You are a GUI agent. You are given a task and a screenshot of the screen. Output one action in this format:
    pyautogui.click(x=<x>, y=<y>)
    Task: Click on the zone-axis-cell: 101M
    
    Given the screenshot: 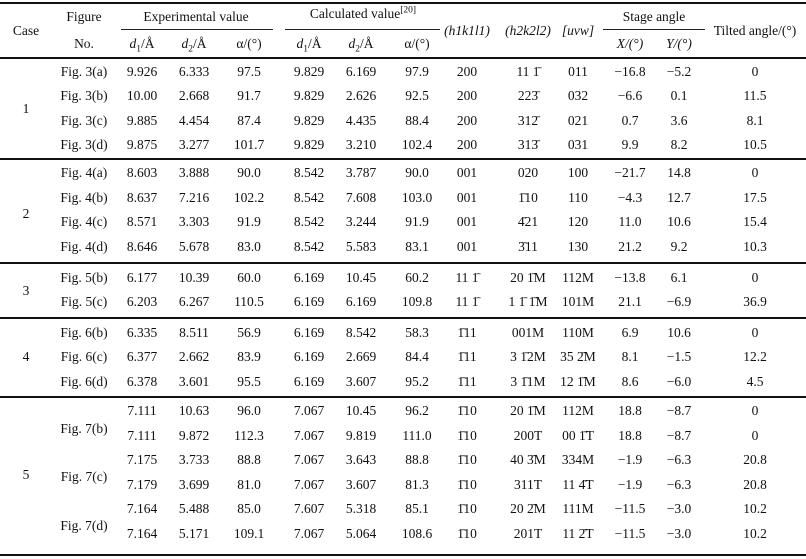 What is the action you would take?
    pyautogui.click(x=578, y=301)
    